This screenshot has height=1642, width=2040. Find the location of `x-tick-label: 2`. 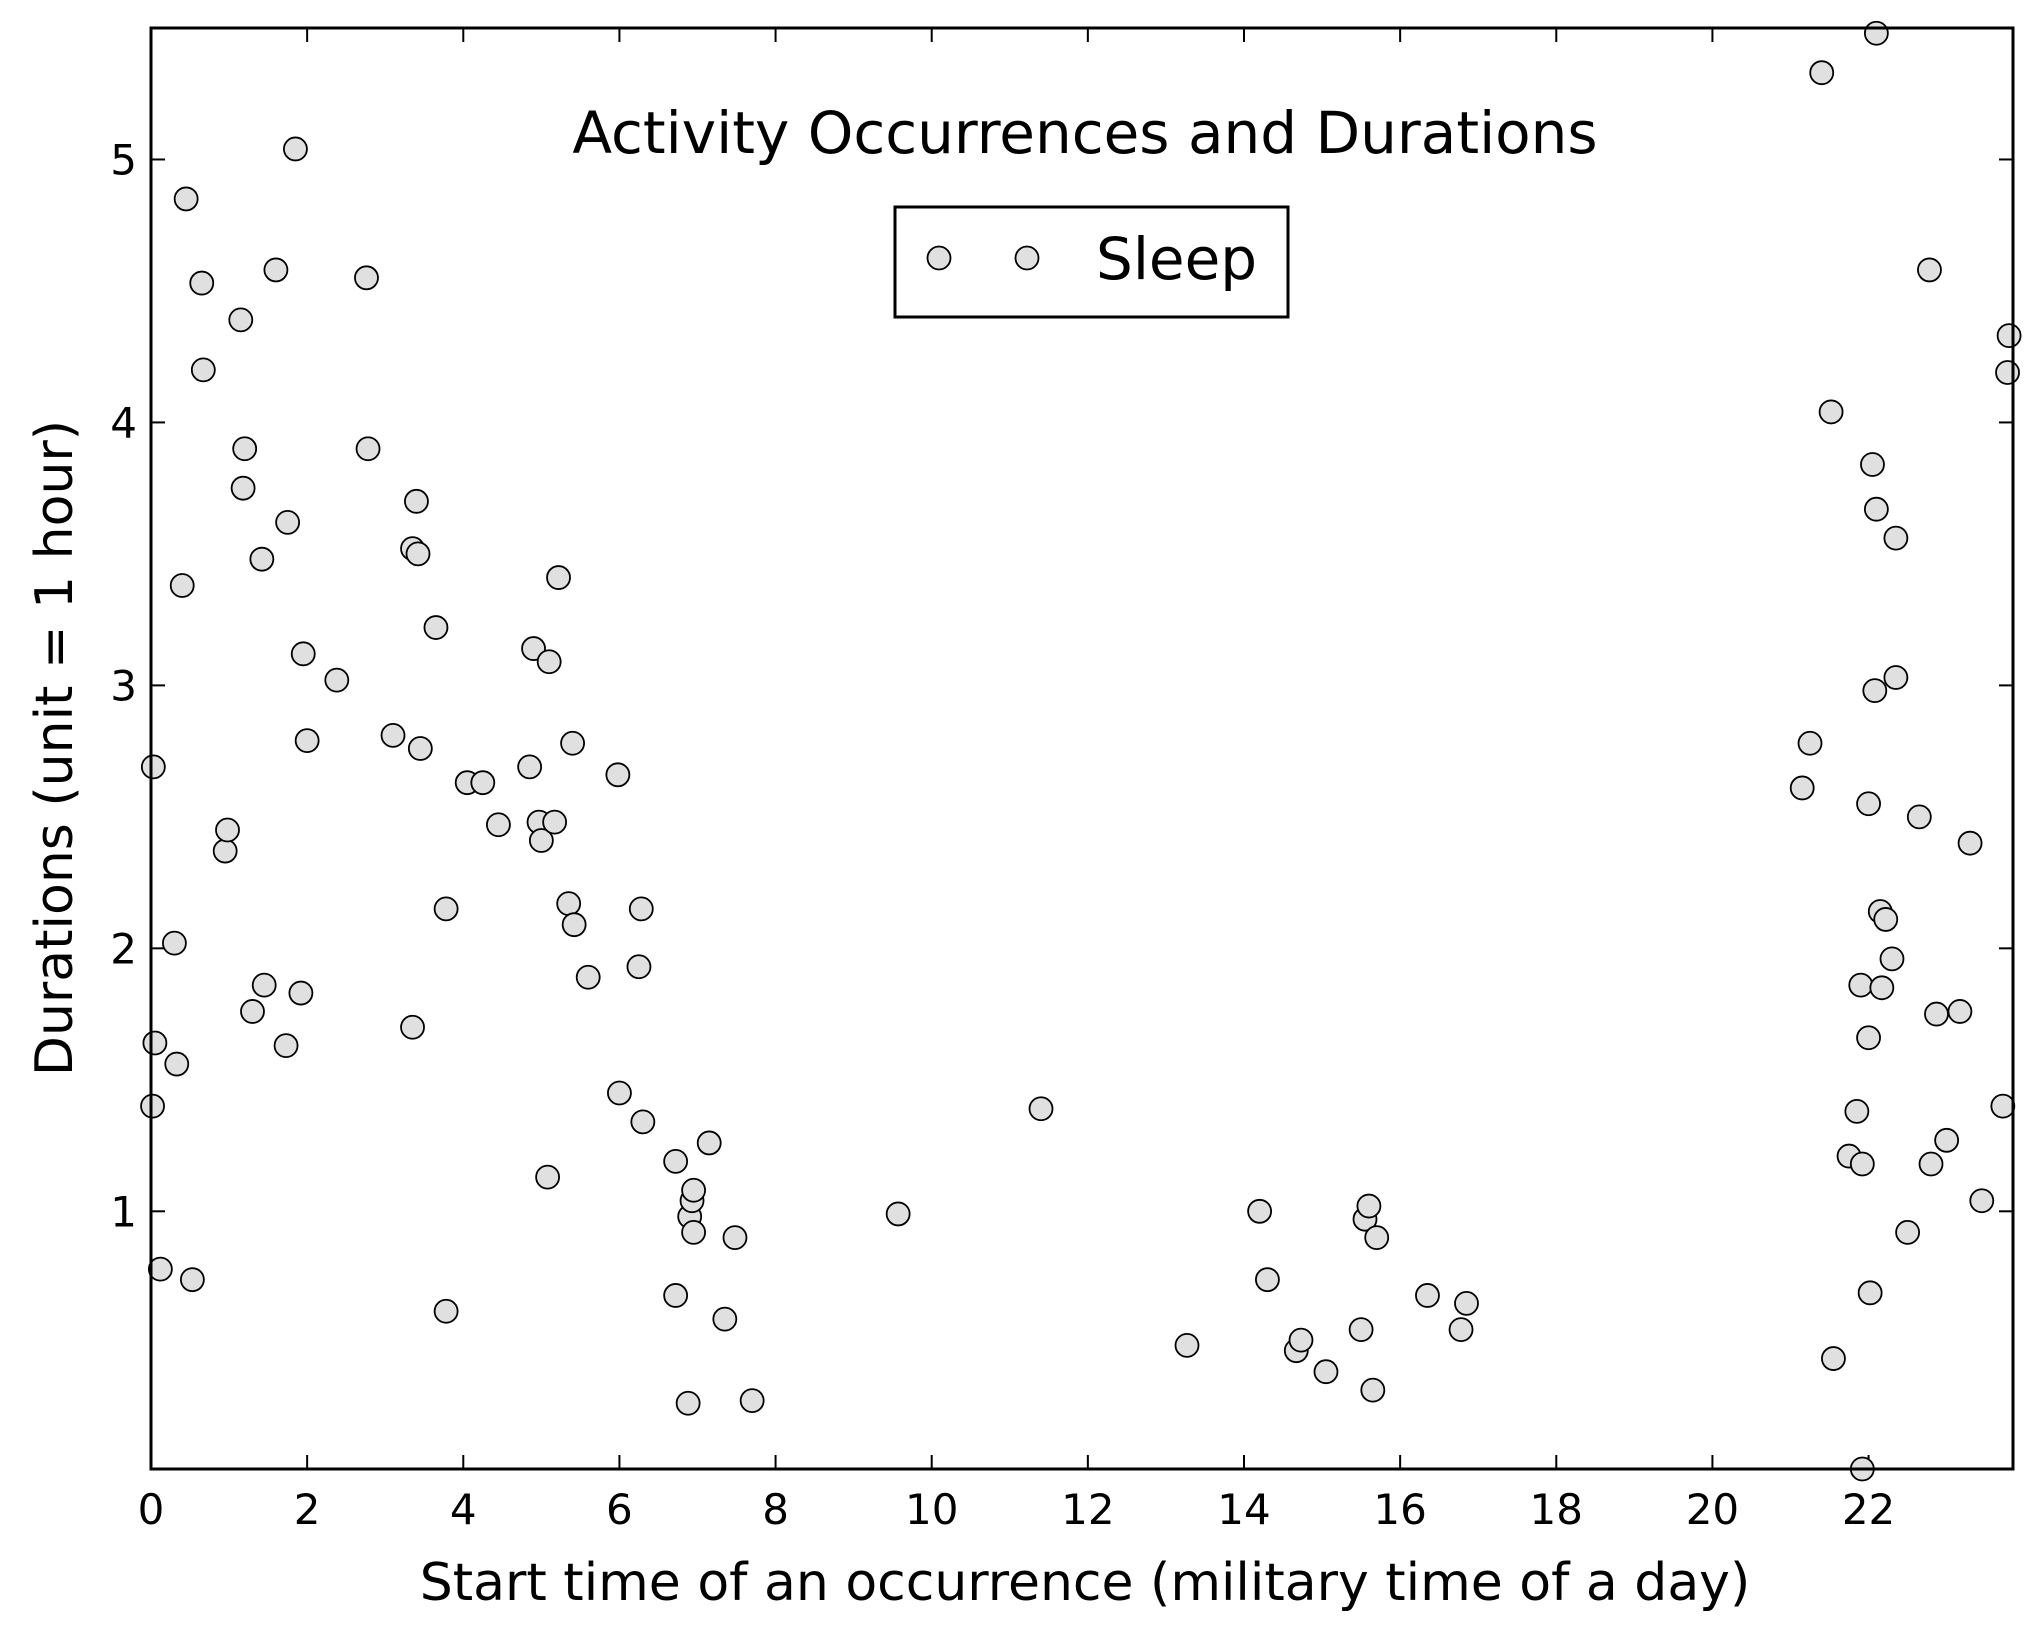

x-tick-label: 2 is located at coordinates (307, 1509).